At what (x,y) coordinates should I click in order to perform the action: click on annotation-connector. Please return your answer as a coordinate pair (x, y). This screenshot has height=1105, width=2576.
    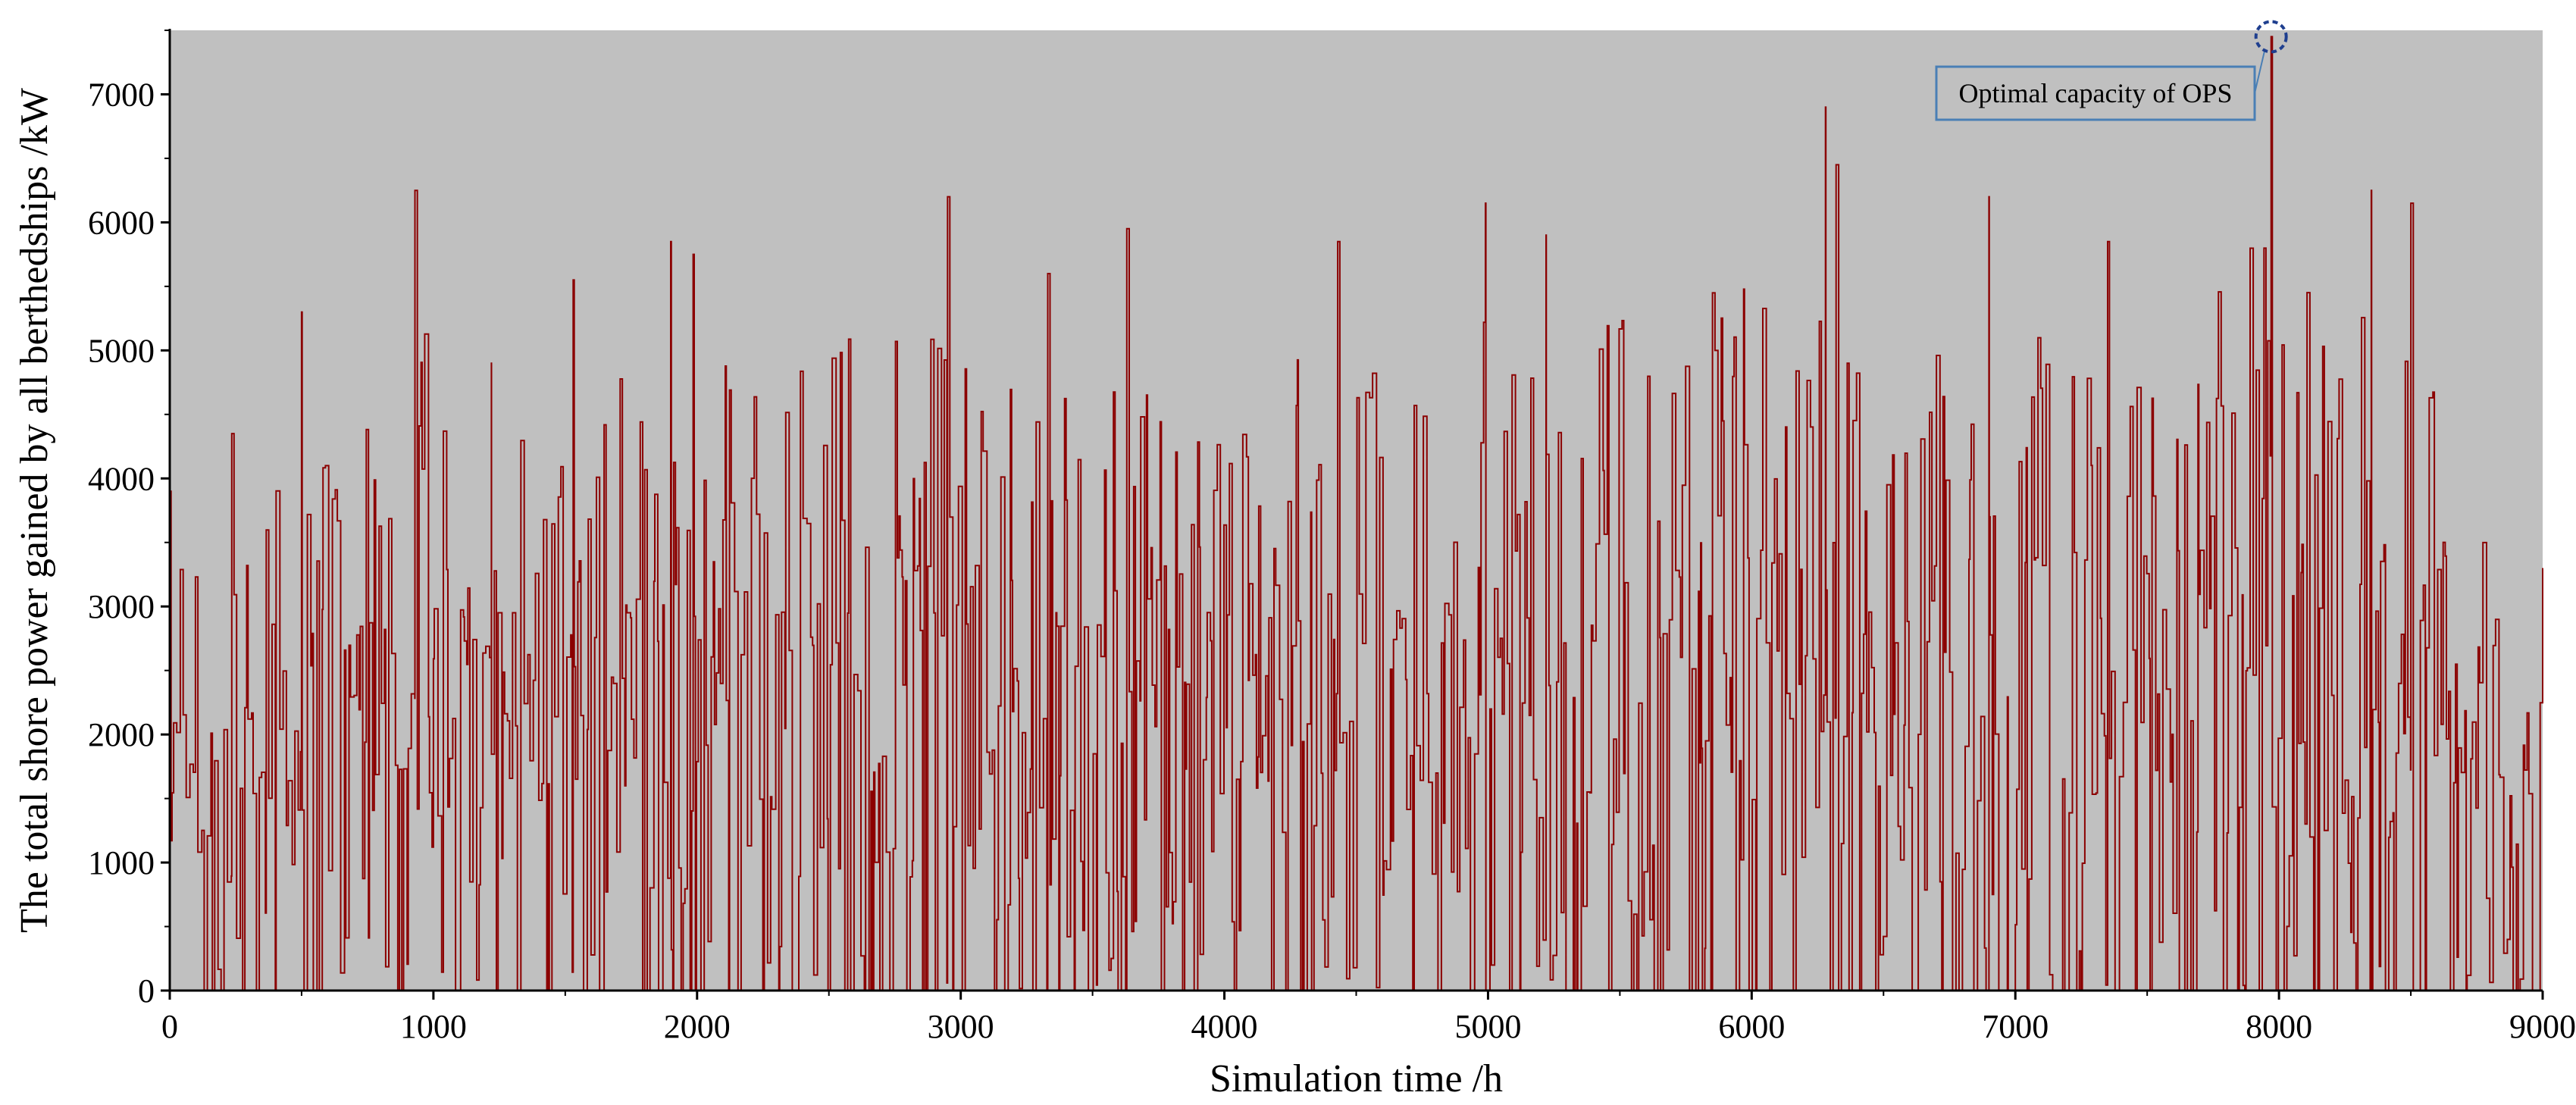
    Looking at the image, I should click on (2260, 71).